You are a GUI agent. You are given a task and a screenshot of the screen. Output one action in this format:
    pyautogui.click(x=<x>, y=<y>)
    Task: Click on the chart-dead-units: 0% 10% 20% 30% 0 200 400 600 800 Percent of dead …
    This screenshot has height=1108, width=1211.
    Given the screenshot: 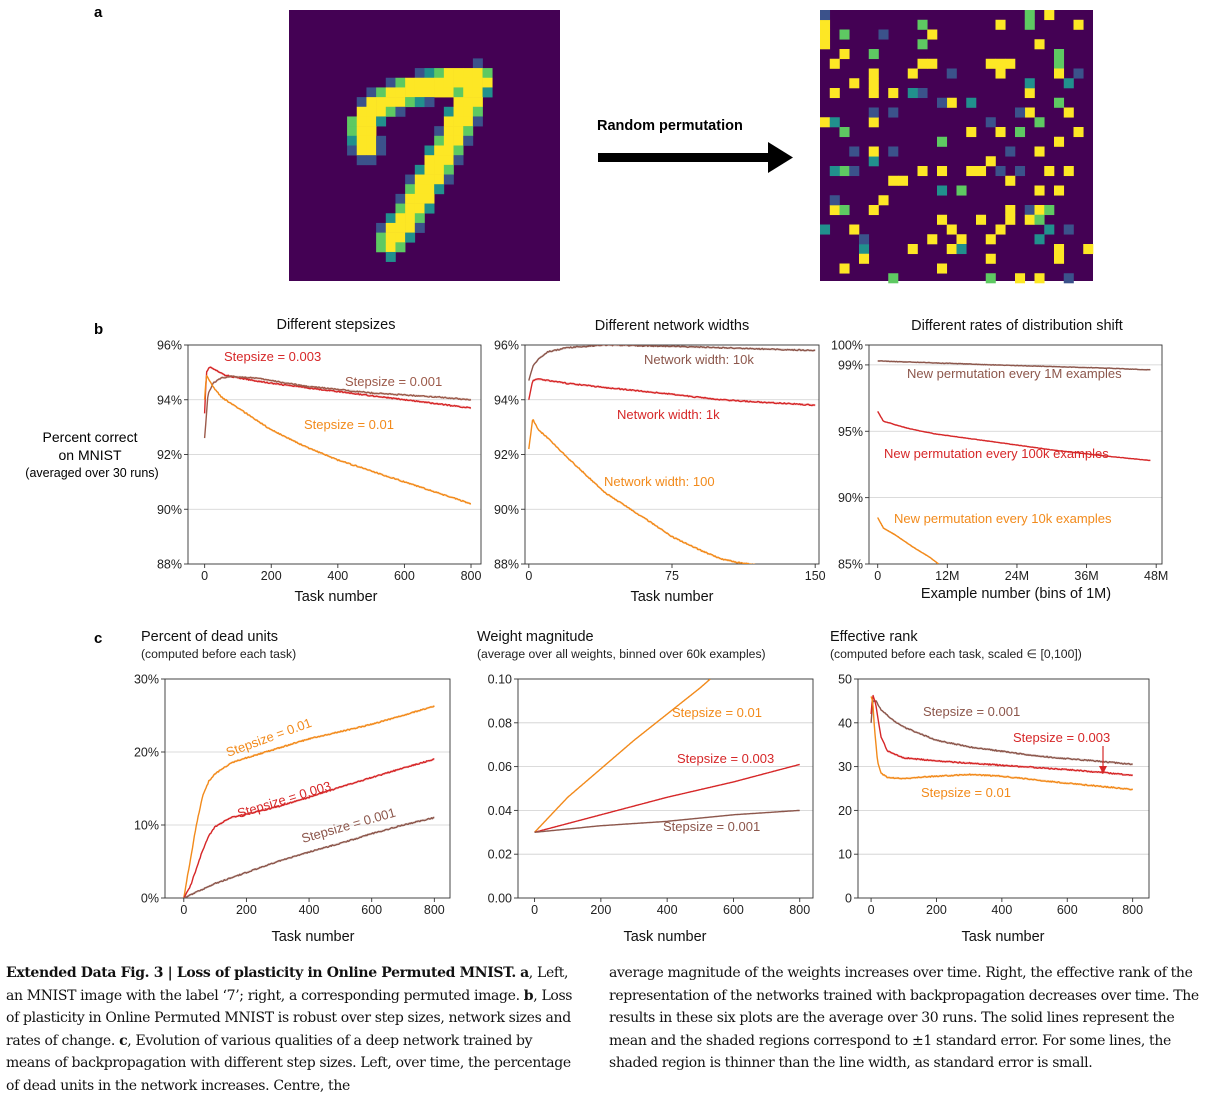 What is the action you would take?
    pyautogui.click(x=292, y=787)
    